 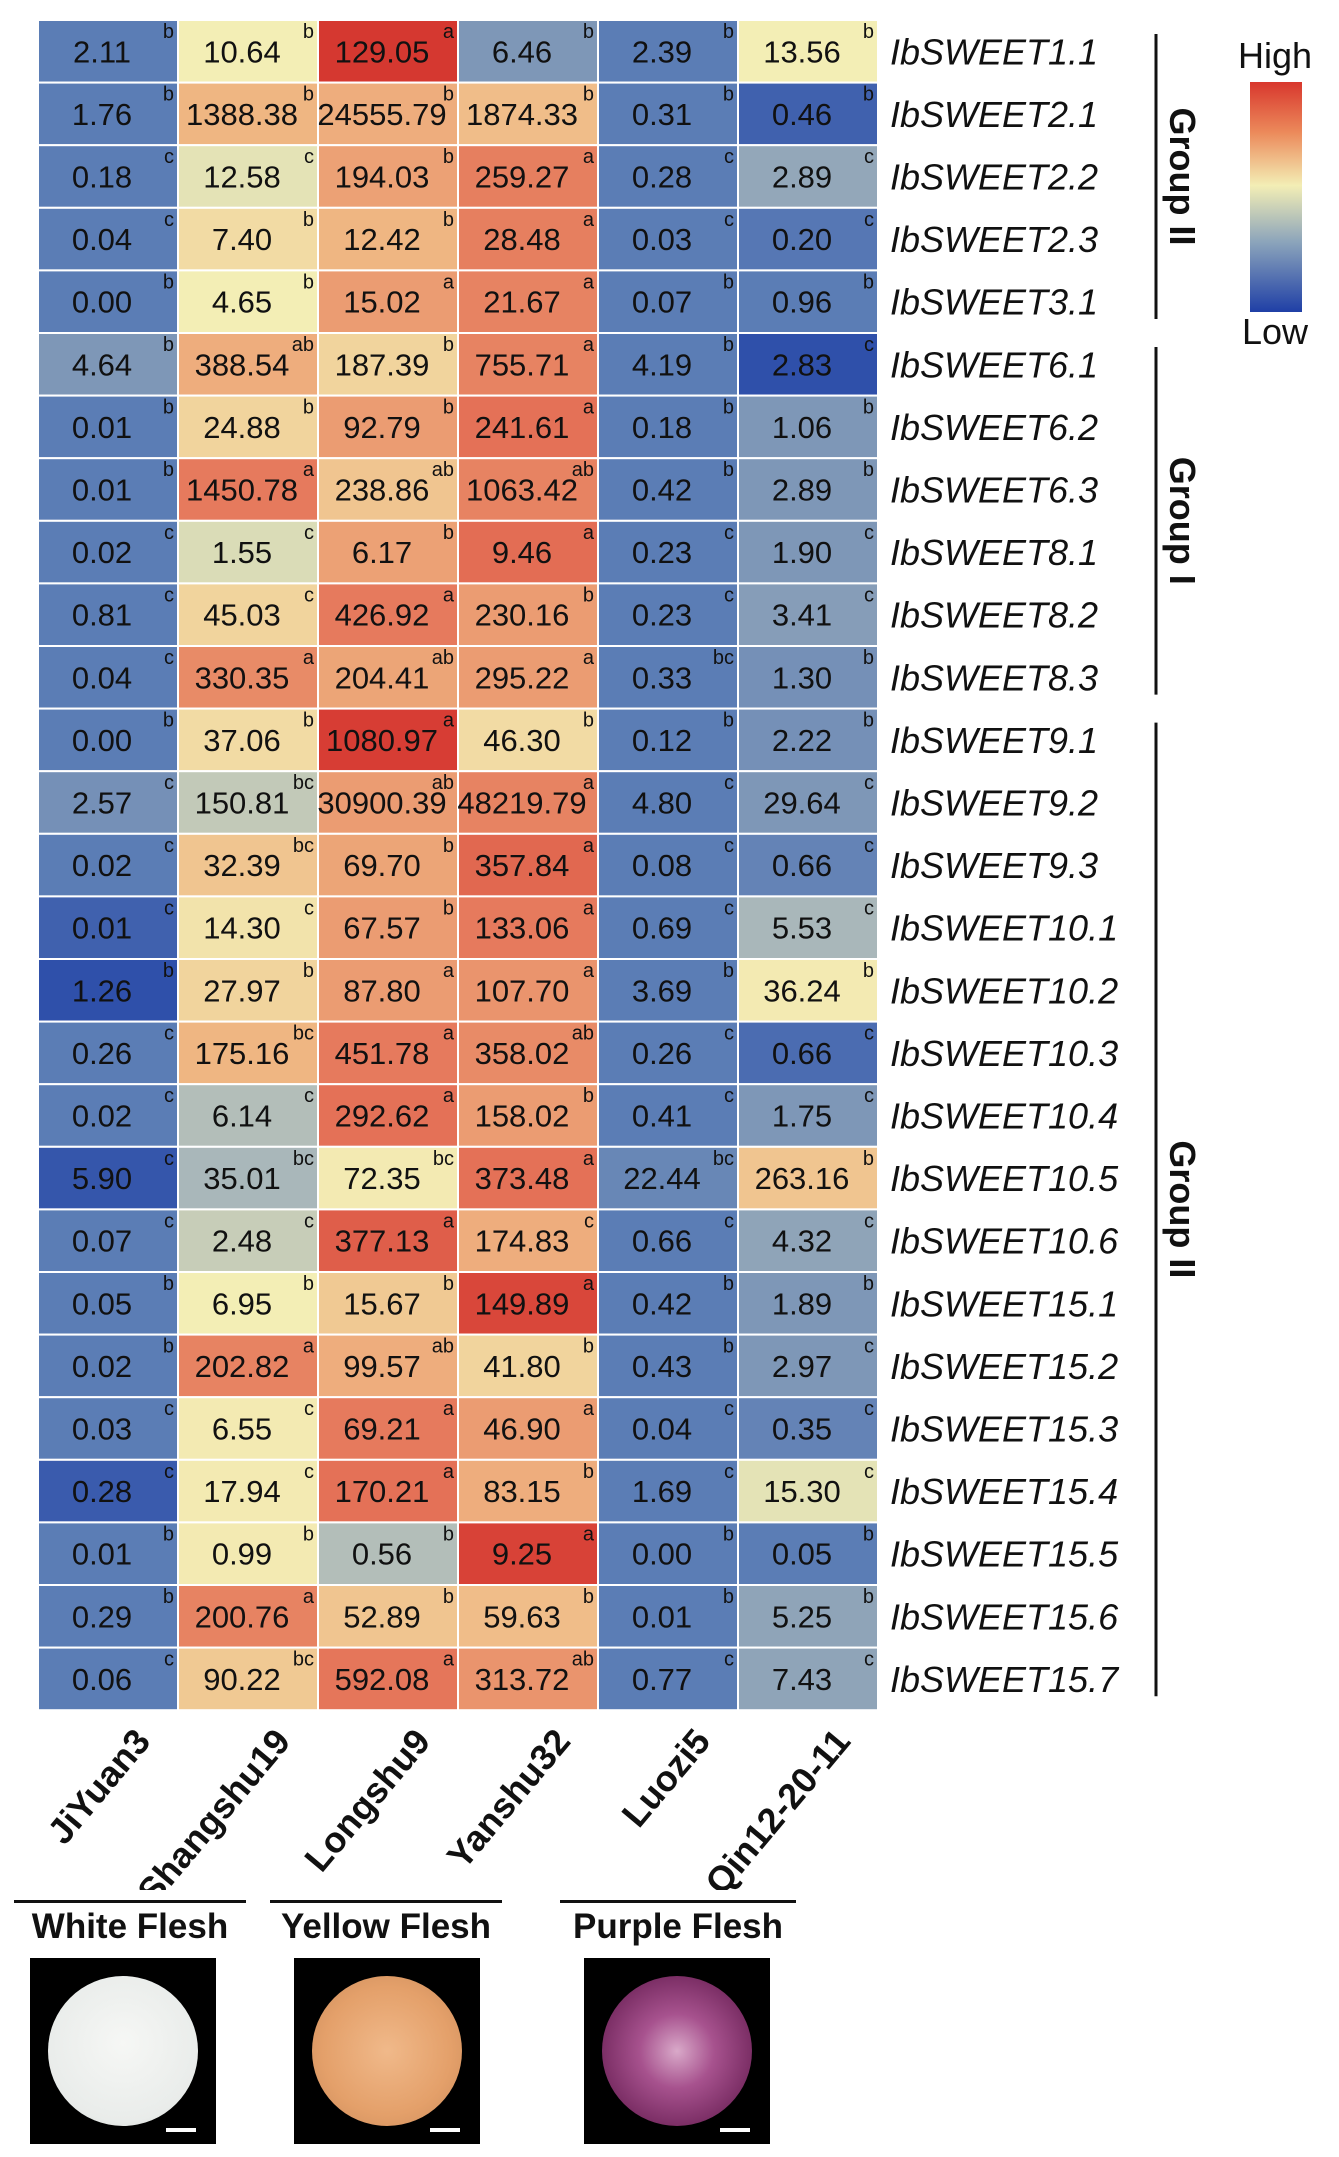 I want to click on cell-value: 0.05, so click(x=802, y=1554).